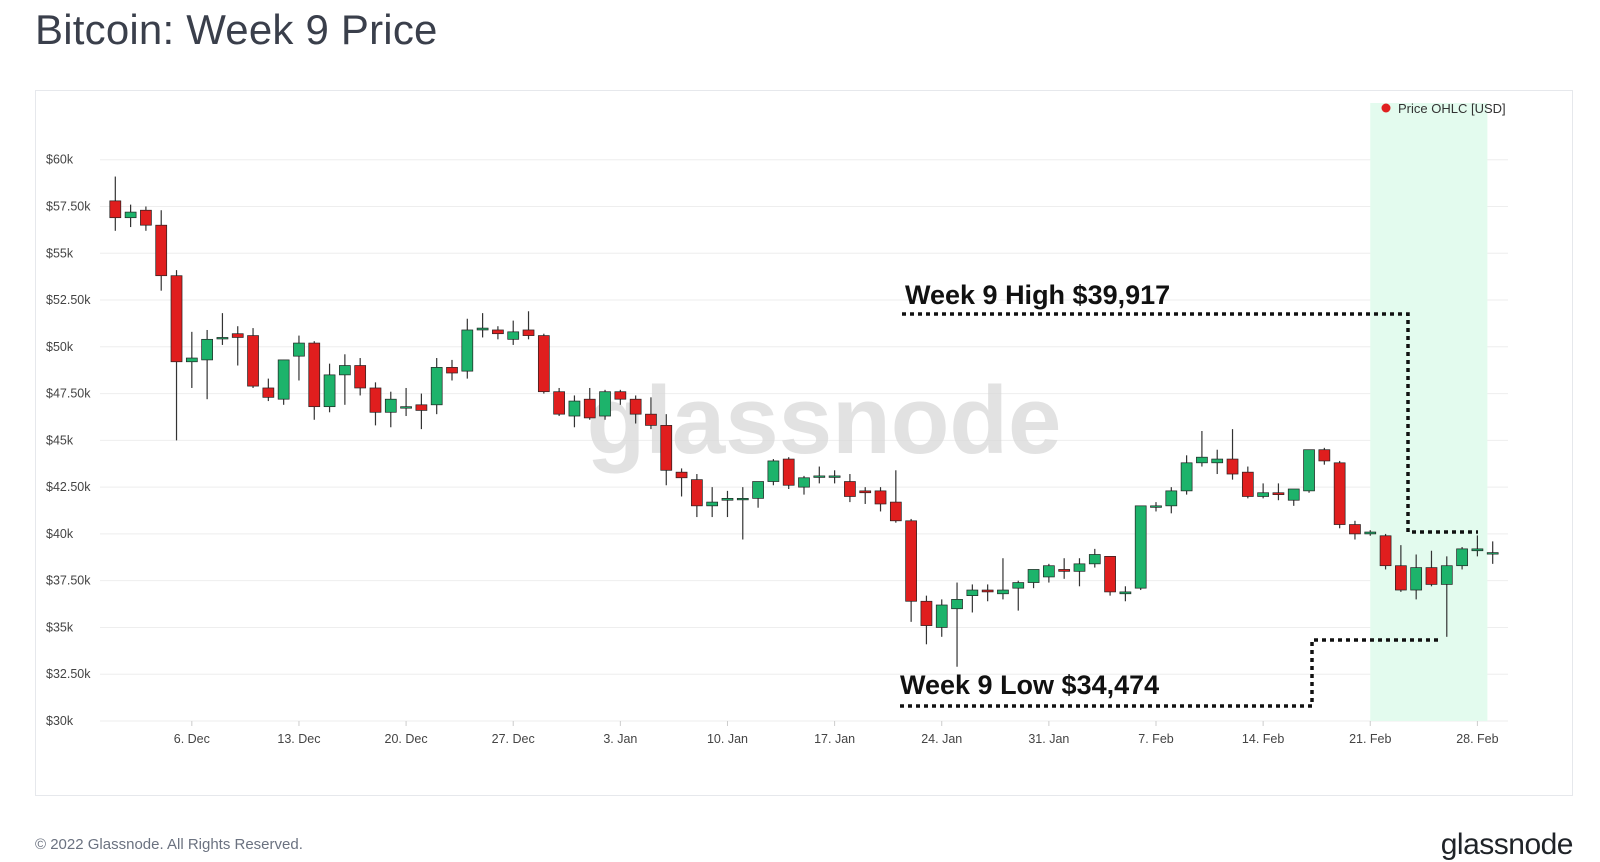 This screenshot has height=862, width=1600. Describe the element at coordinates (513, 739) in the screenshot. I see `x-tick-label: 27. Dec` at that location.